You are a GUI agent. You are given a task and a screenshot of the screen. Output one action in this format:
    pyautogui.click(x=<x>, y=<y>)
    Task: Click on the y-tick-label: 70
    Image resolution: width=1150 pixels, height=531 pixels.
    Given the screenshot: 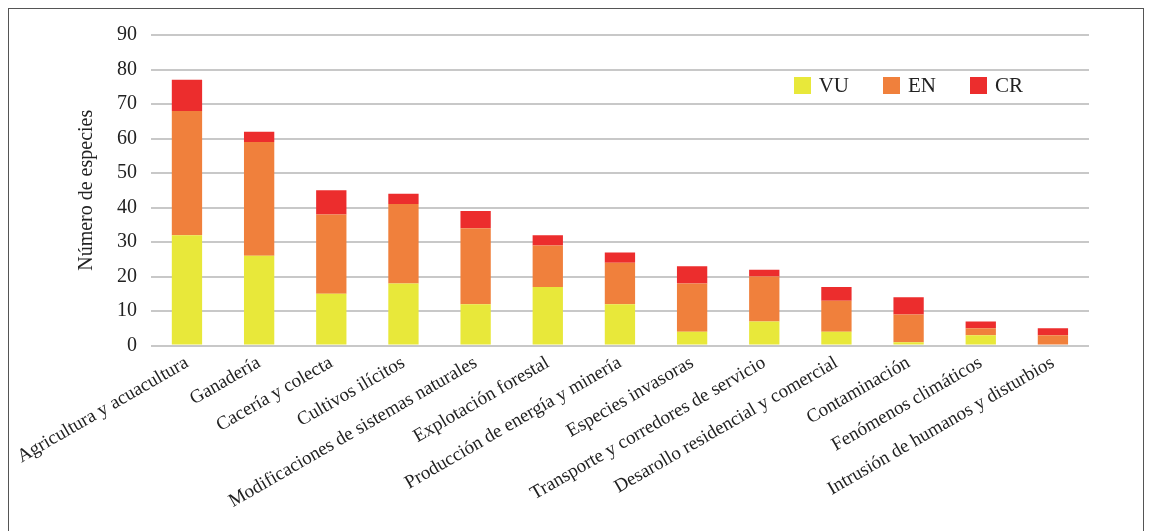 What is the action you would take?
    pyautogui.click(x=126, y=102)
    